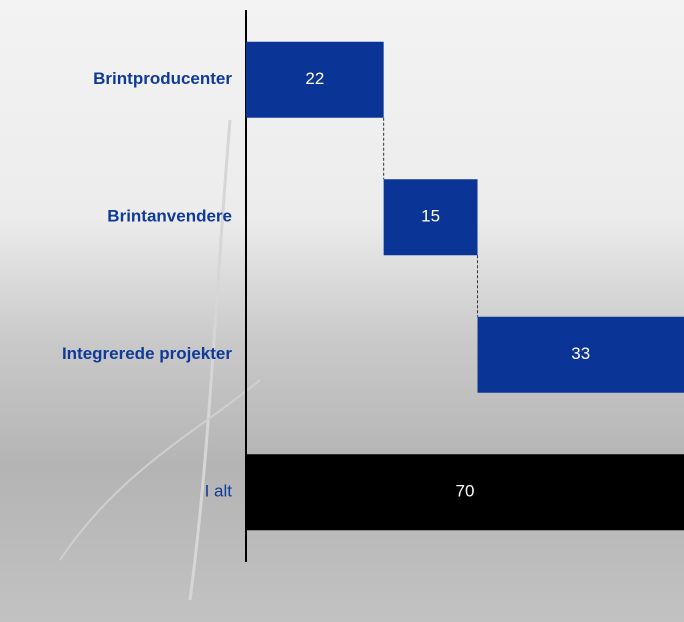 The width and height of the screenshot is (684, 622). I want to click on value-label: 33, so click(580, 353).